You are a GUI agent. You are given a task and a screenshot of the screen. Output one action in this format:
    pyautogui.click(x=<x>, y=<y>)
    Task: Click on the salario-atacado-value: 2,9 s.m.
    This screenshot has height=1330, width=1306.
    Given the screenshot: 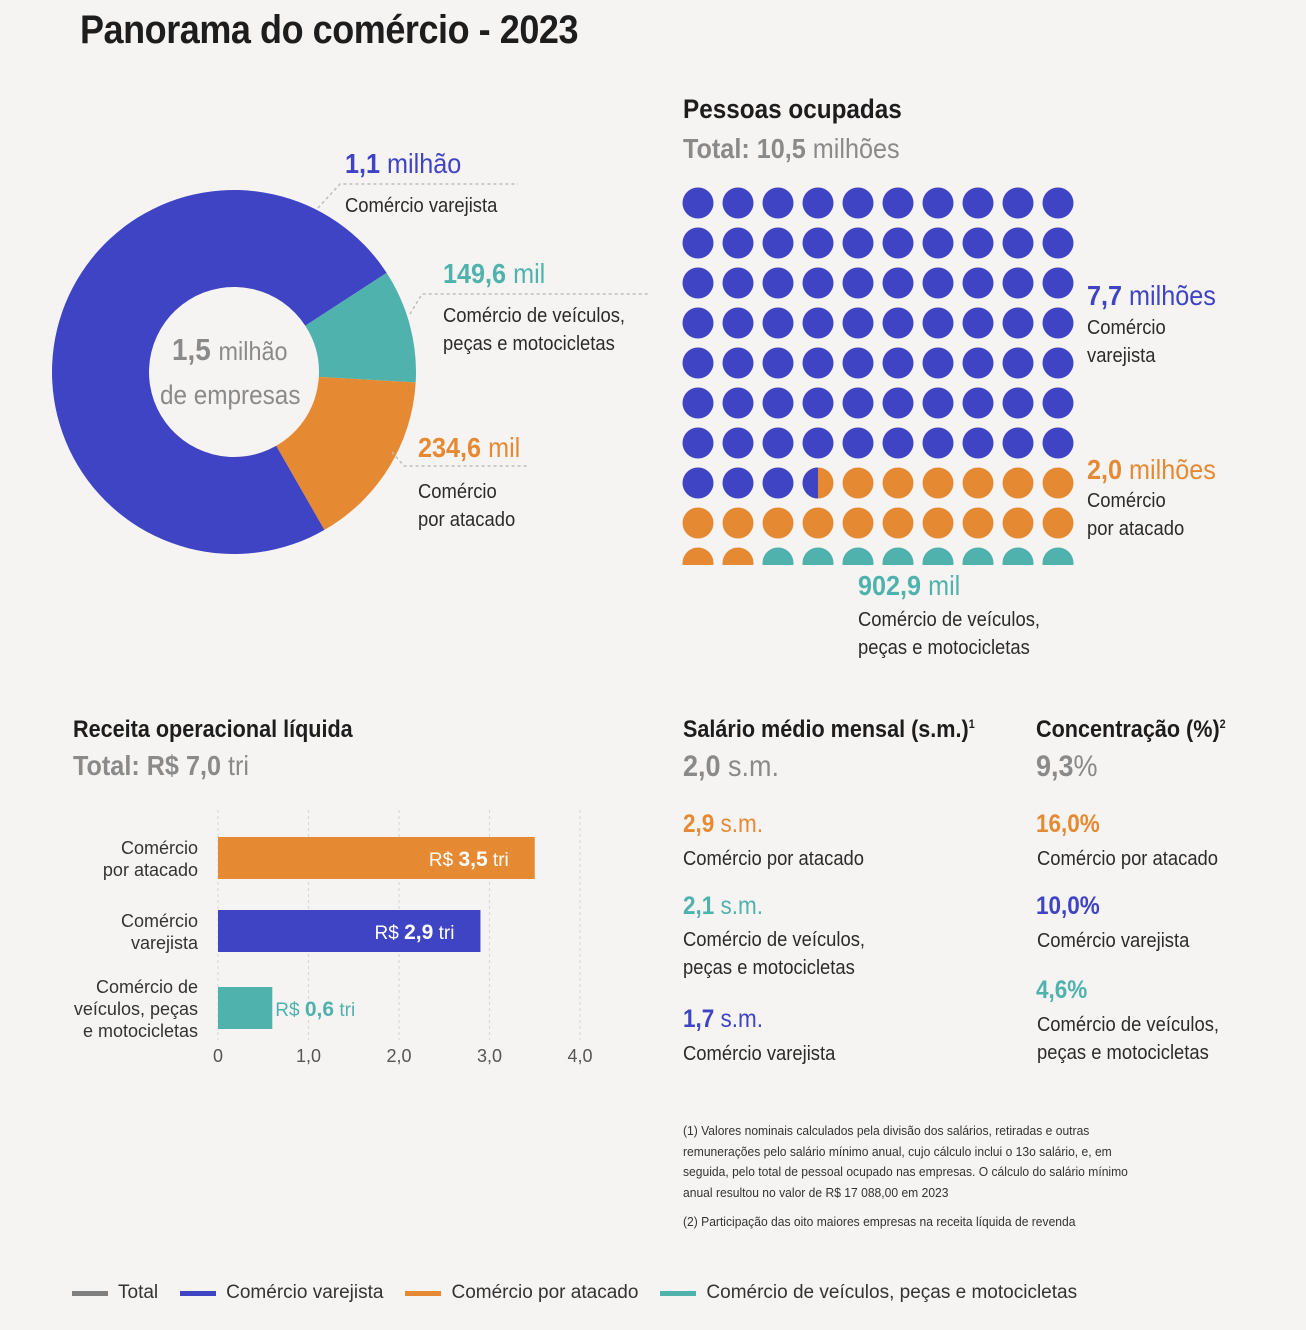 What is the action you would take?
    pyautogui.click(x=723, y=824)
    